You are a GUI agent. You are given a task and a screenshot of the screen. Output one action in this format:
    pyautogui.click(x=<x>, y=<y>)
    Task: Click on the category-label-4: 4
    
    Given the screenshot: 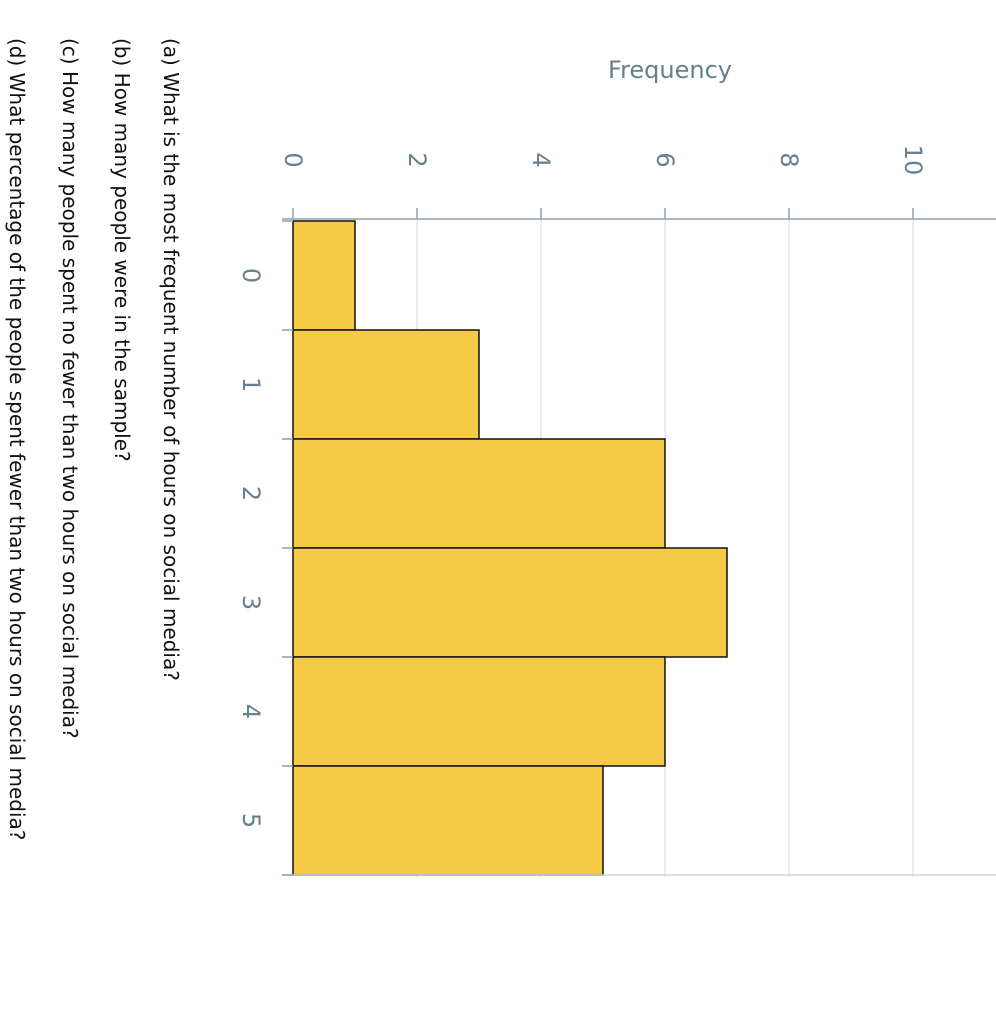 What is the action you would take?
    pyautogui.click(x=251, y=711)
    